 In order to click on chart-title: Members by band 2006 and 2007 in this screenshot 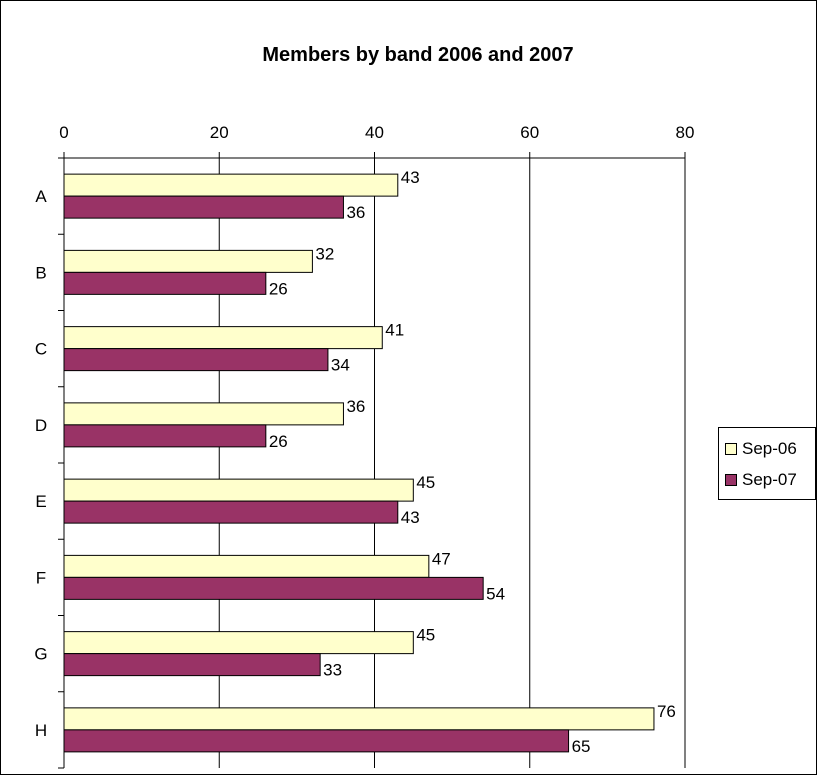, I will do `click(418, 55)`.